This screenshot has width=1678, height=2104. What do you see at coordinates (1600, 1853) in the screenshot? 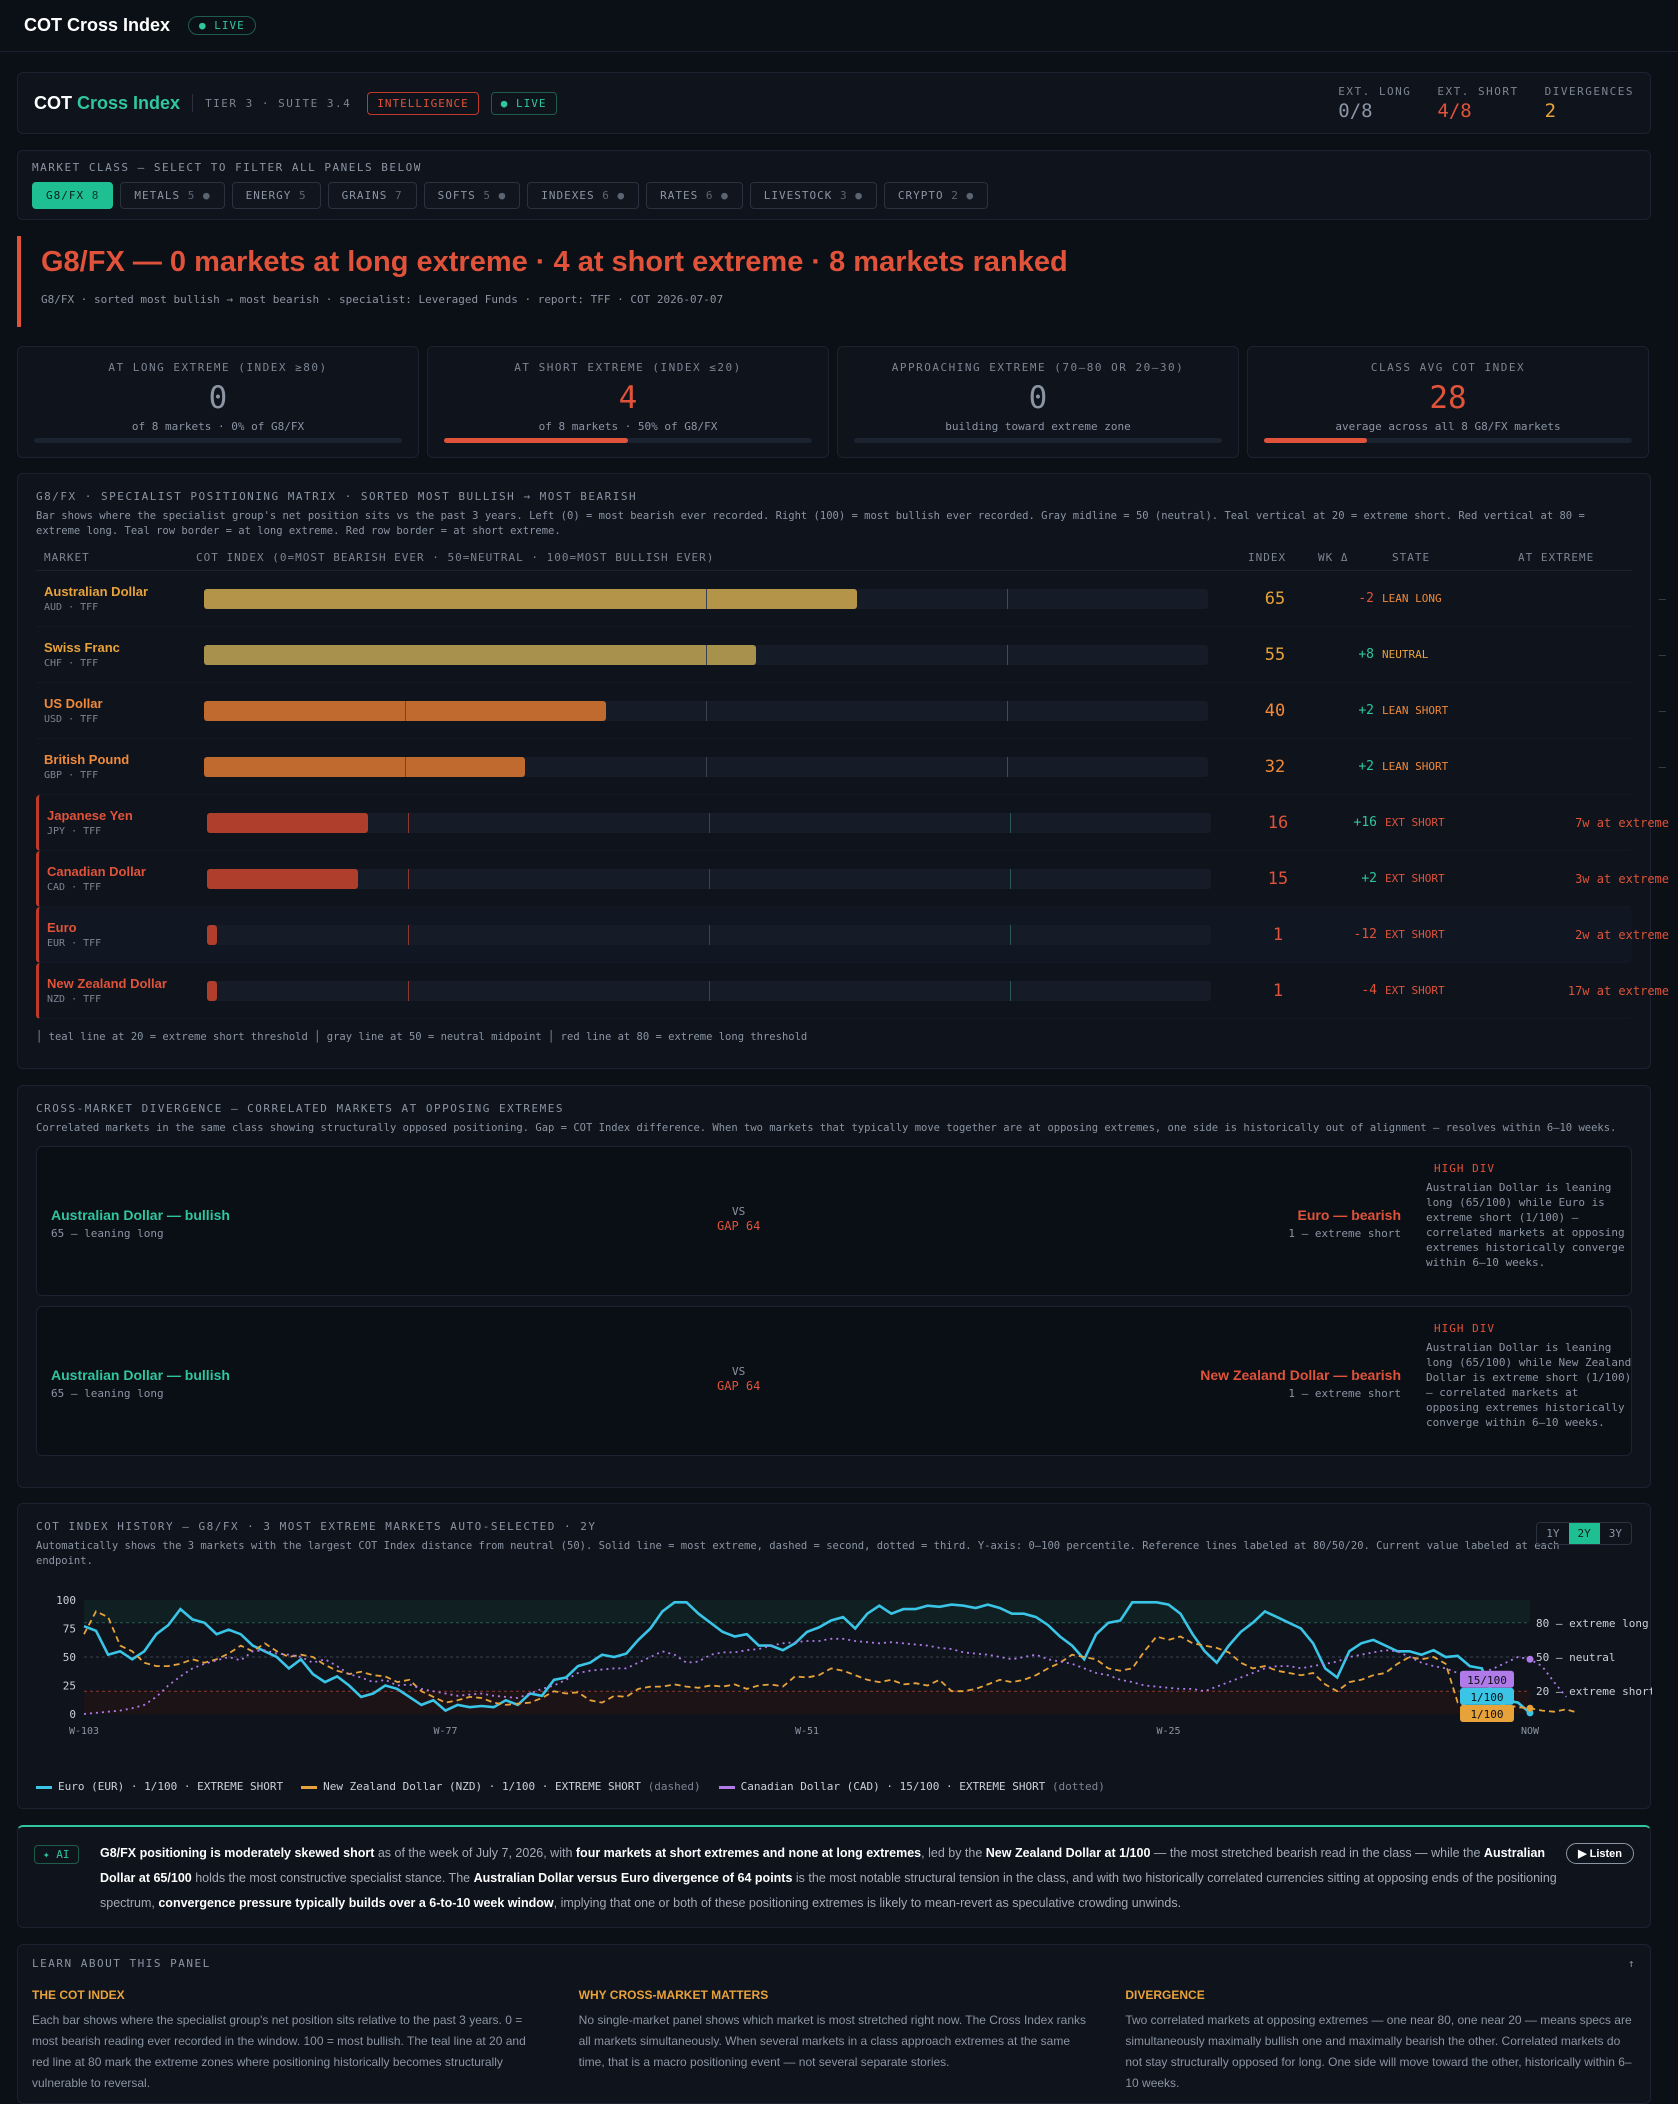
I see `listen-button: ▶ Listen` at bounding box center [1600, 1853].